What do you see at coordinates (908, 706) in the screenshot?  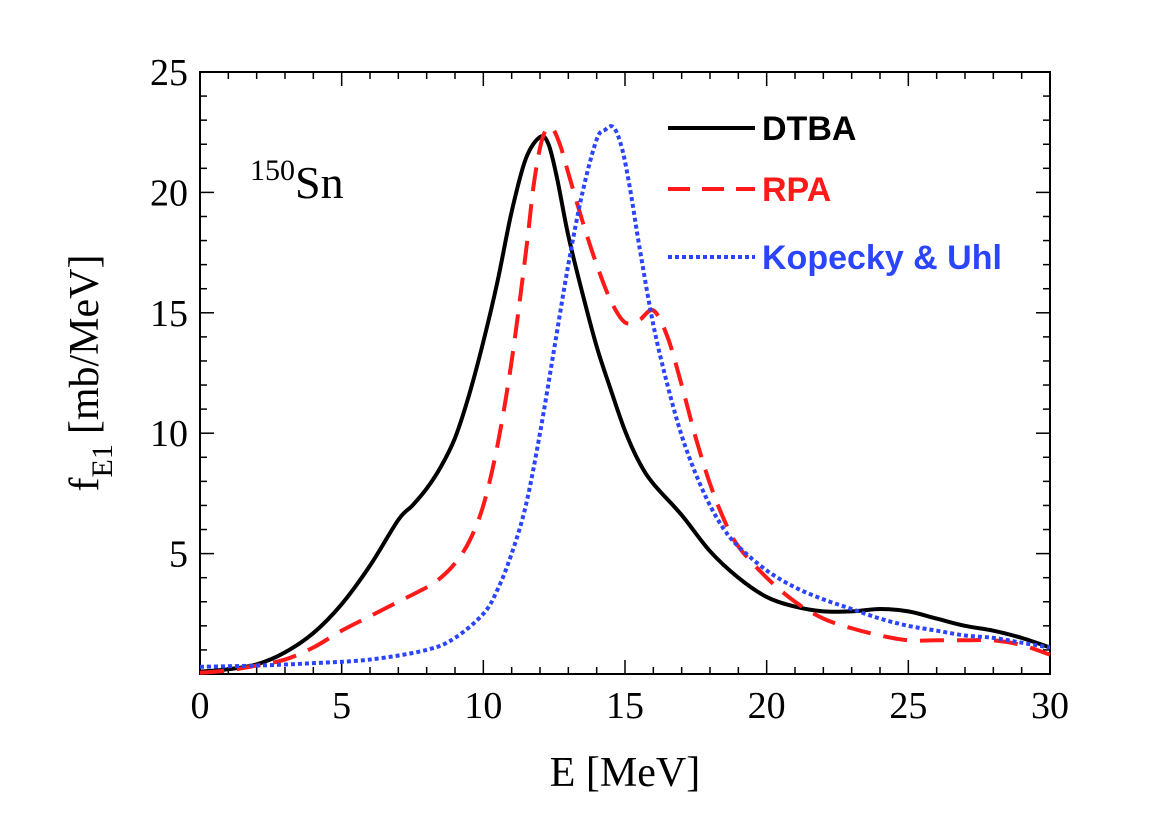 I see `x-tick-label: 25` at bounding box center [908, 706].